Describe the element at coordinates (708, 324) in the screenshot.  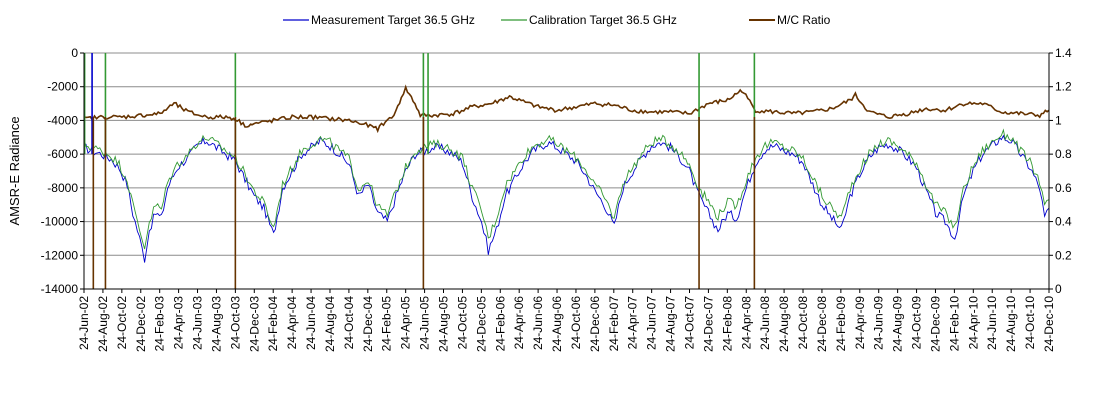
I see `x-tick-label: 24-Dec-07` at that location.